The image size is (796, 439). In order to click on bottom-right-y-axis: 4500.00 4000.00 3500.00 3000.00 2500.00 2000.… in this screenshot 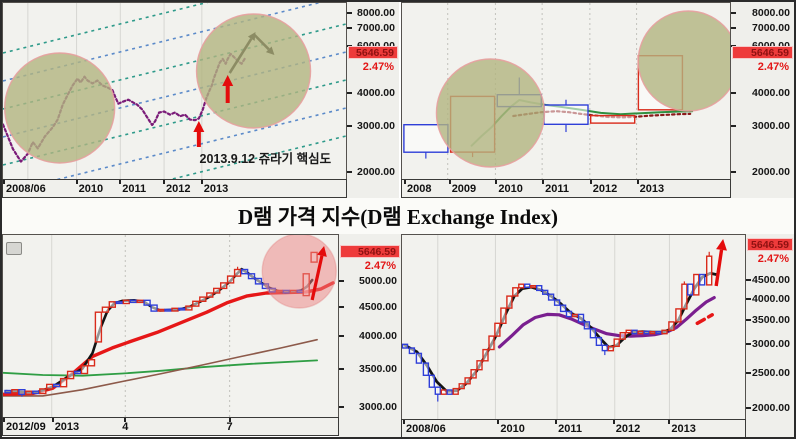, I will do `click(770, 335)`.